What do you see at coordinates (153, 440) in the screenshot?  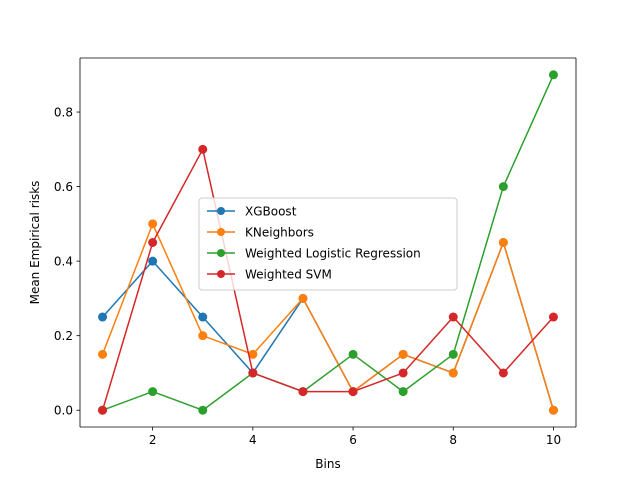 I see `x-tick-label: 2` at bounding box center [153, 440].